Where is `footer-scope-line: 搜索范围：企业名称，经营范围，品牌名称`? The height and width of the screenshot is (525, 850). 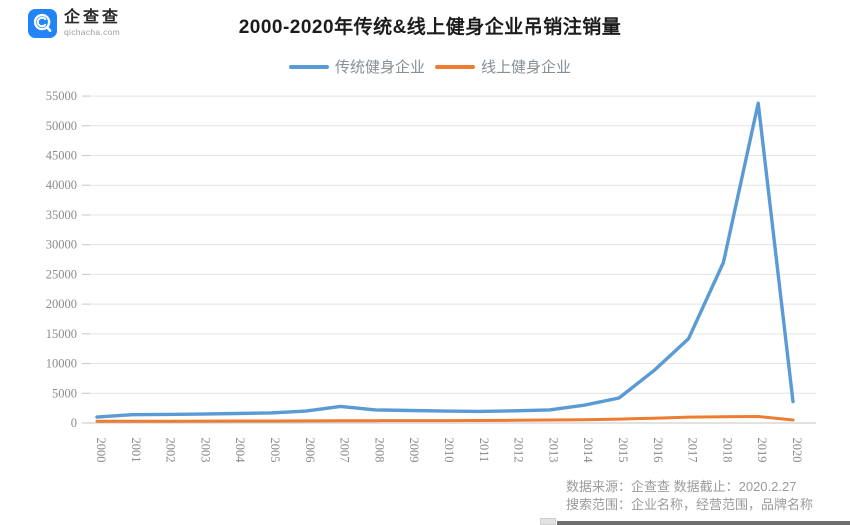
footer-scope-line: 搜索范围：企业名称，经营范围，品牌名称 is located at coordinates (690, 504).